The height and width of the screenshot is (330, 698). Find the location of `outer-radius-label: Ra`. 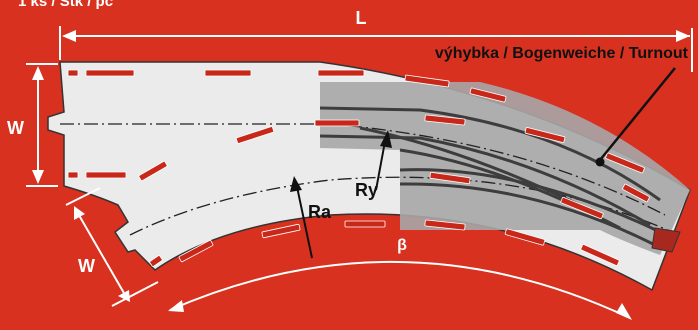

outer-radius-label: Ra is located at coordinates (320, 212).